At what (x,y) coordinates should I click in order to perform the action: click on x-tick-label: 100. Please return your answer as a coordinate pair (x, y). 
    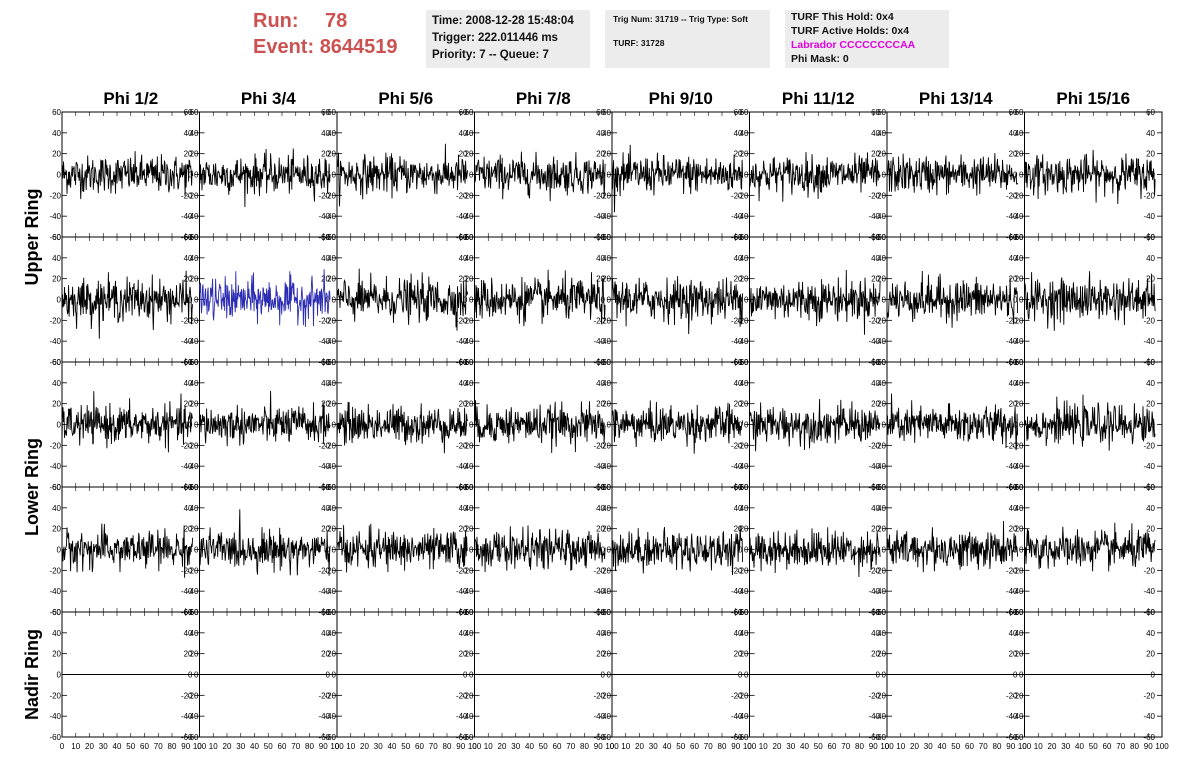
    Looking at the image, I should click on (475, 746).